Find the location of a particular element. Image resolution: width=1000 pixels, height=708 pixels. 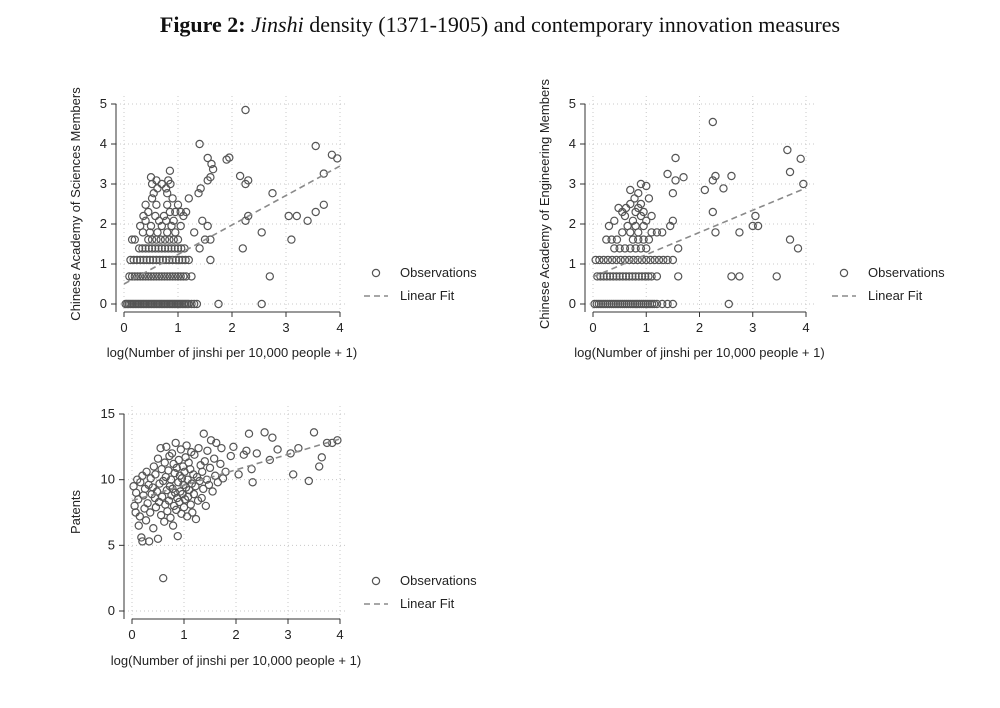

linear-fit-line is located at coordinates (236, 470).